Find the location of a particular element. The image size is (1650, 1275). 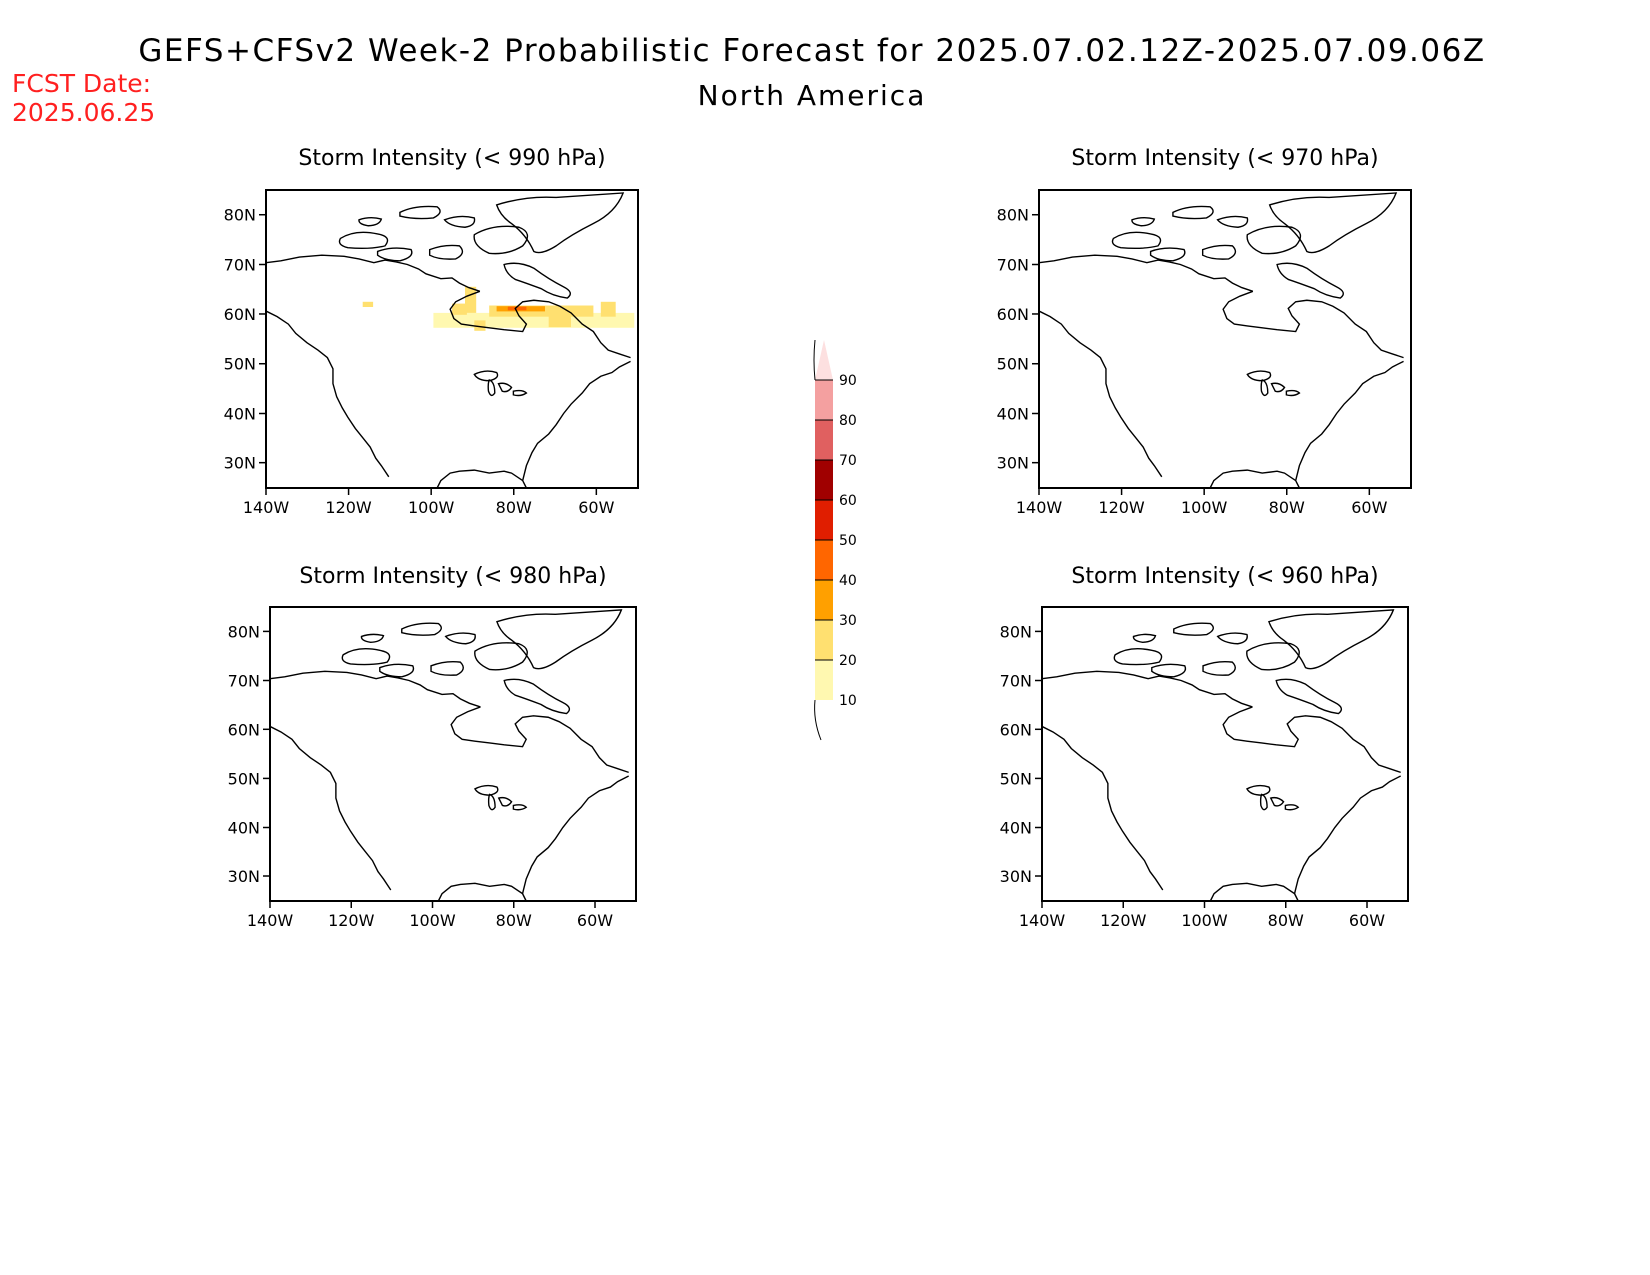

colorbar-label: 10 is located at coordinates (848, 701).